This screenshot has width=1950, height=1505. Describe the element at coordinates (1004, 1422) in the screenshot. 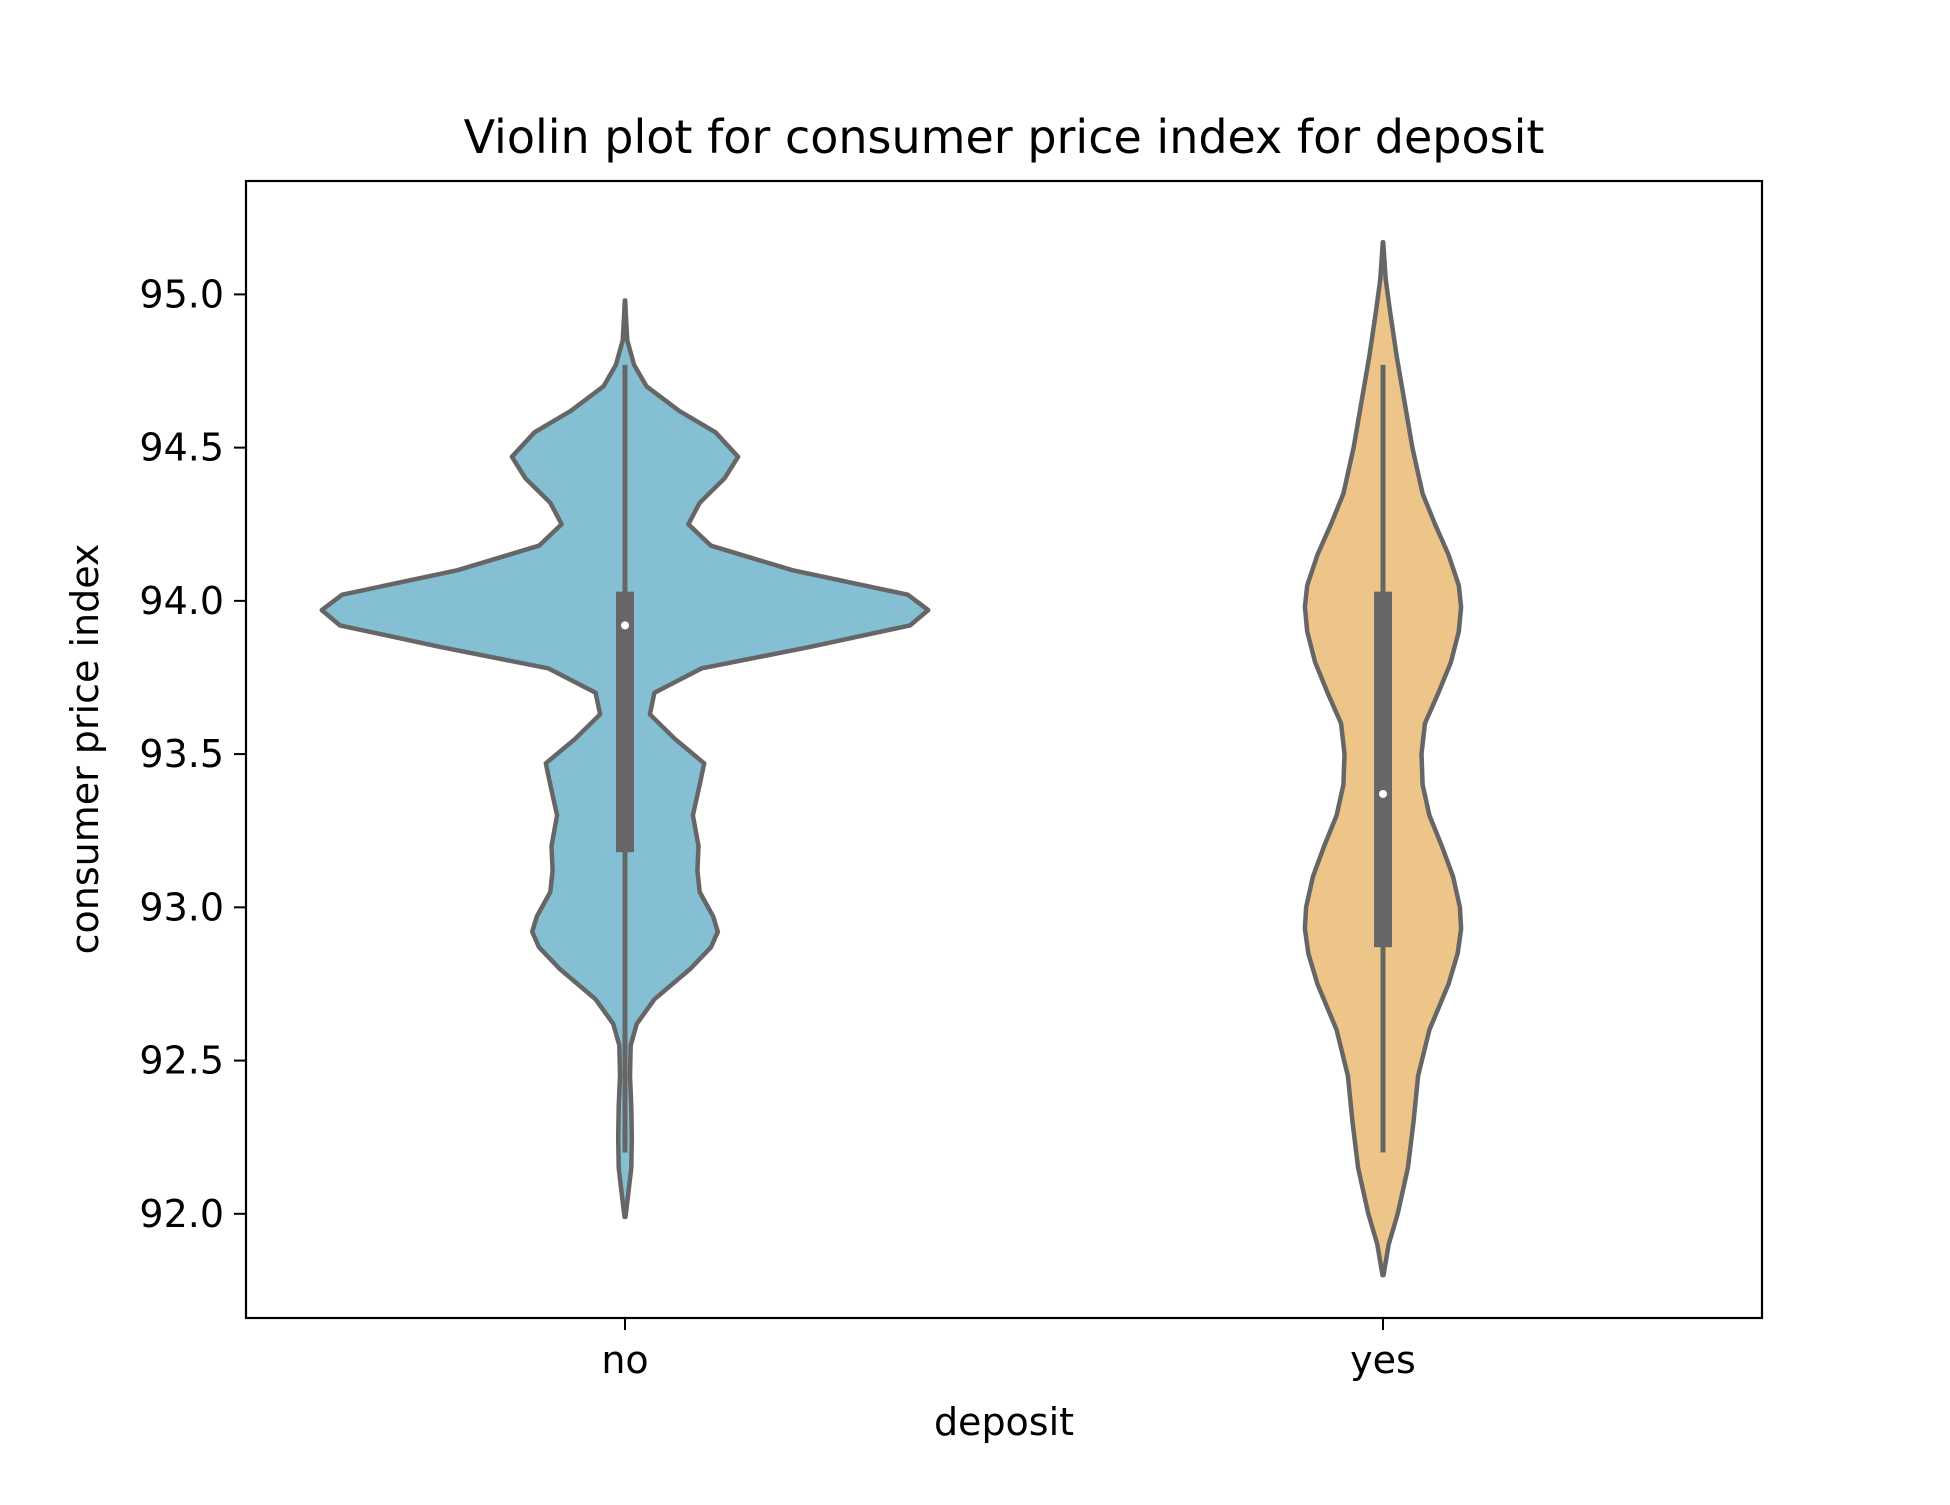

I see `x-axis-label: deposit` at that location.